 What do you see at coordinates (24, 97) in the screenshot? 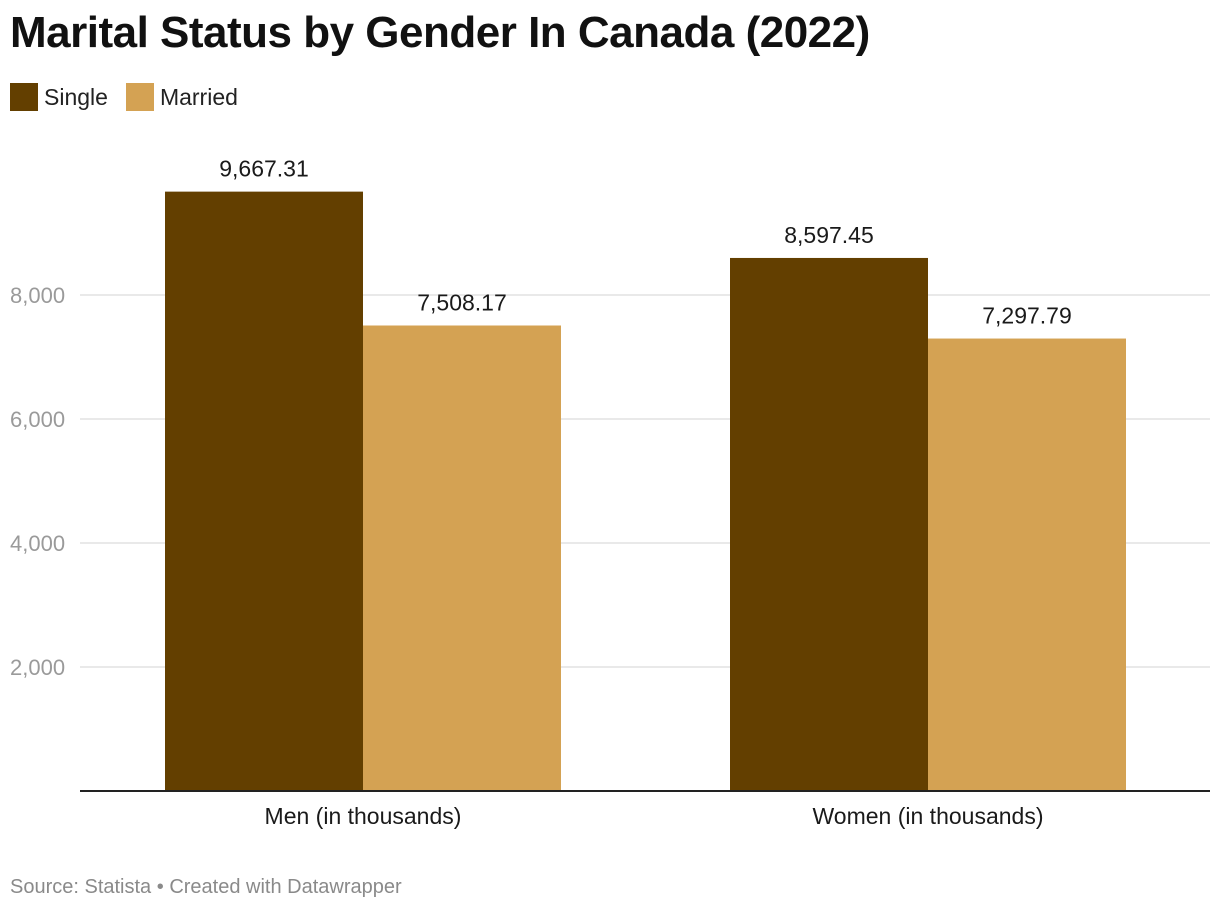
I see `legend-swatch-single` at bounding box center [24, 97].